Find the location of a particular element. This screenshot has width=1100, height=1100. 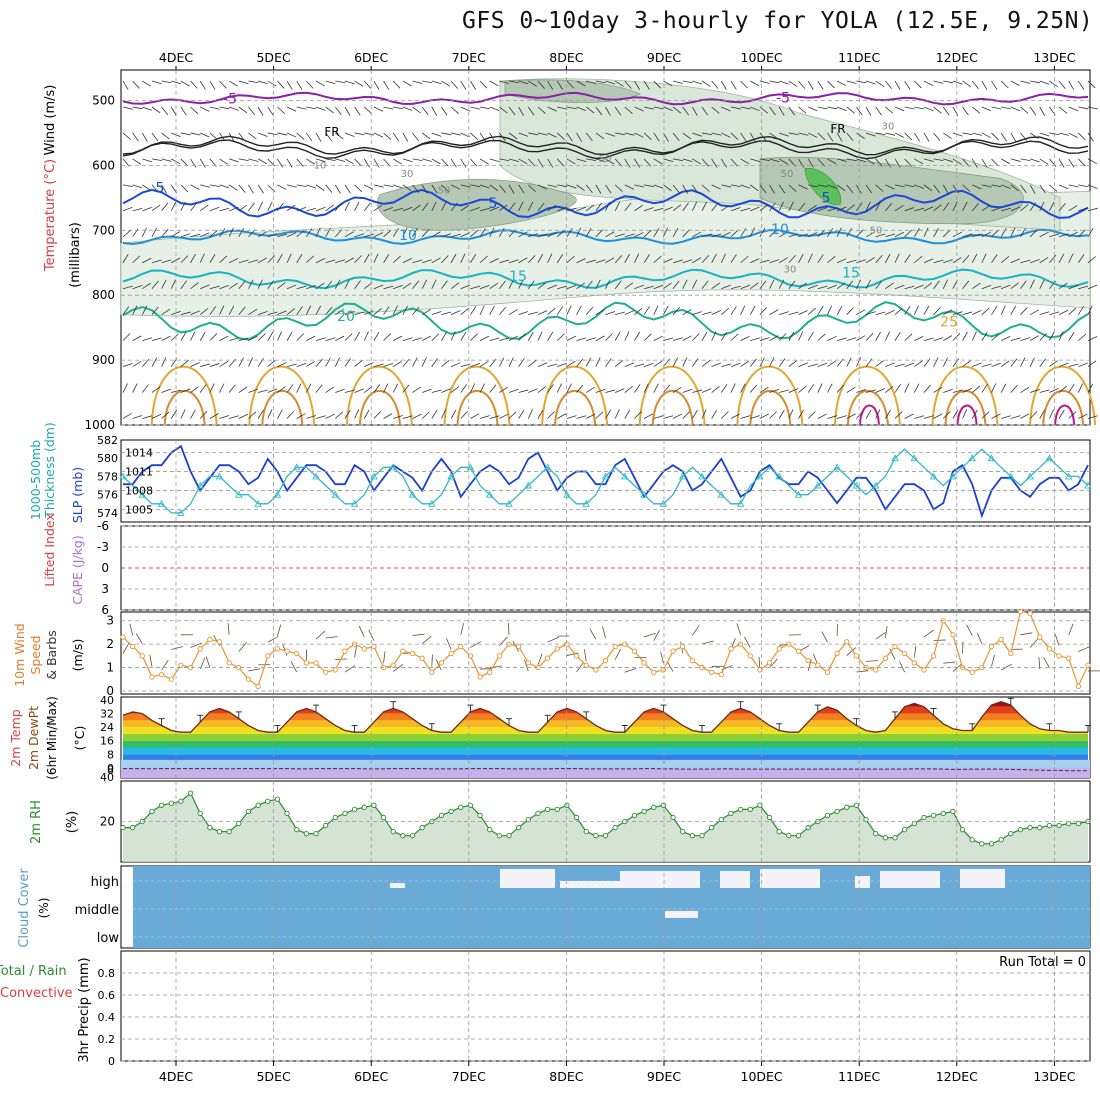

slp-tick-label: 1005 is located at coordinates (139, 509).